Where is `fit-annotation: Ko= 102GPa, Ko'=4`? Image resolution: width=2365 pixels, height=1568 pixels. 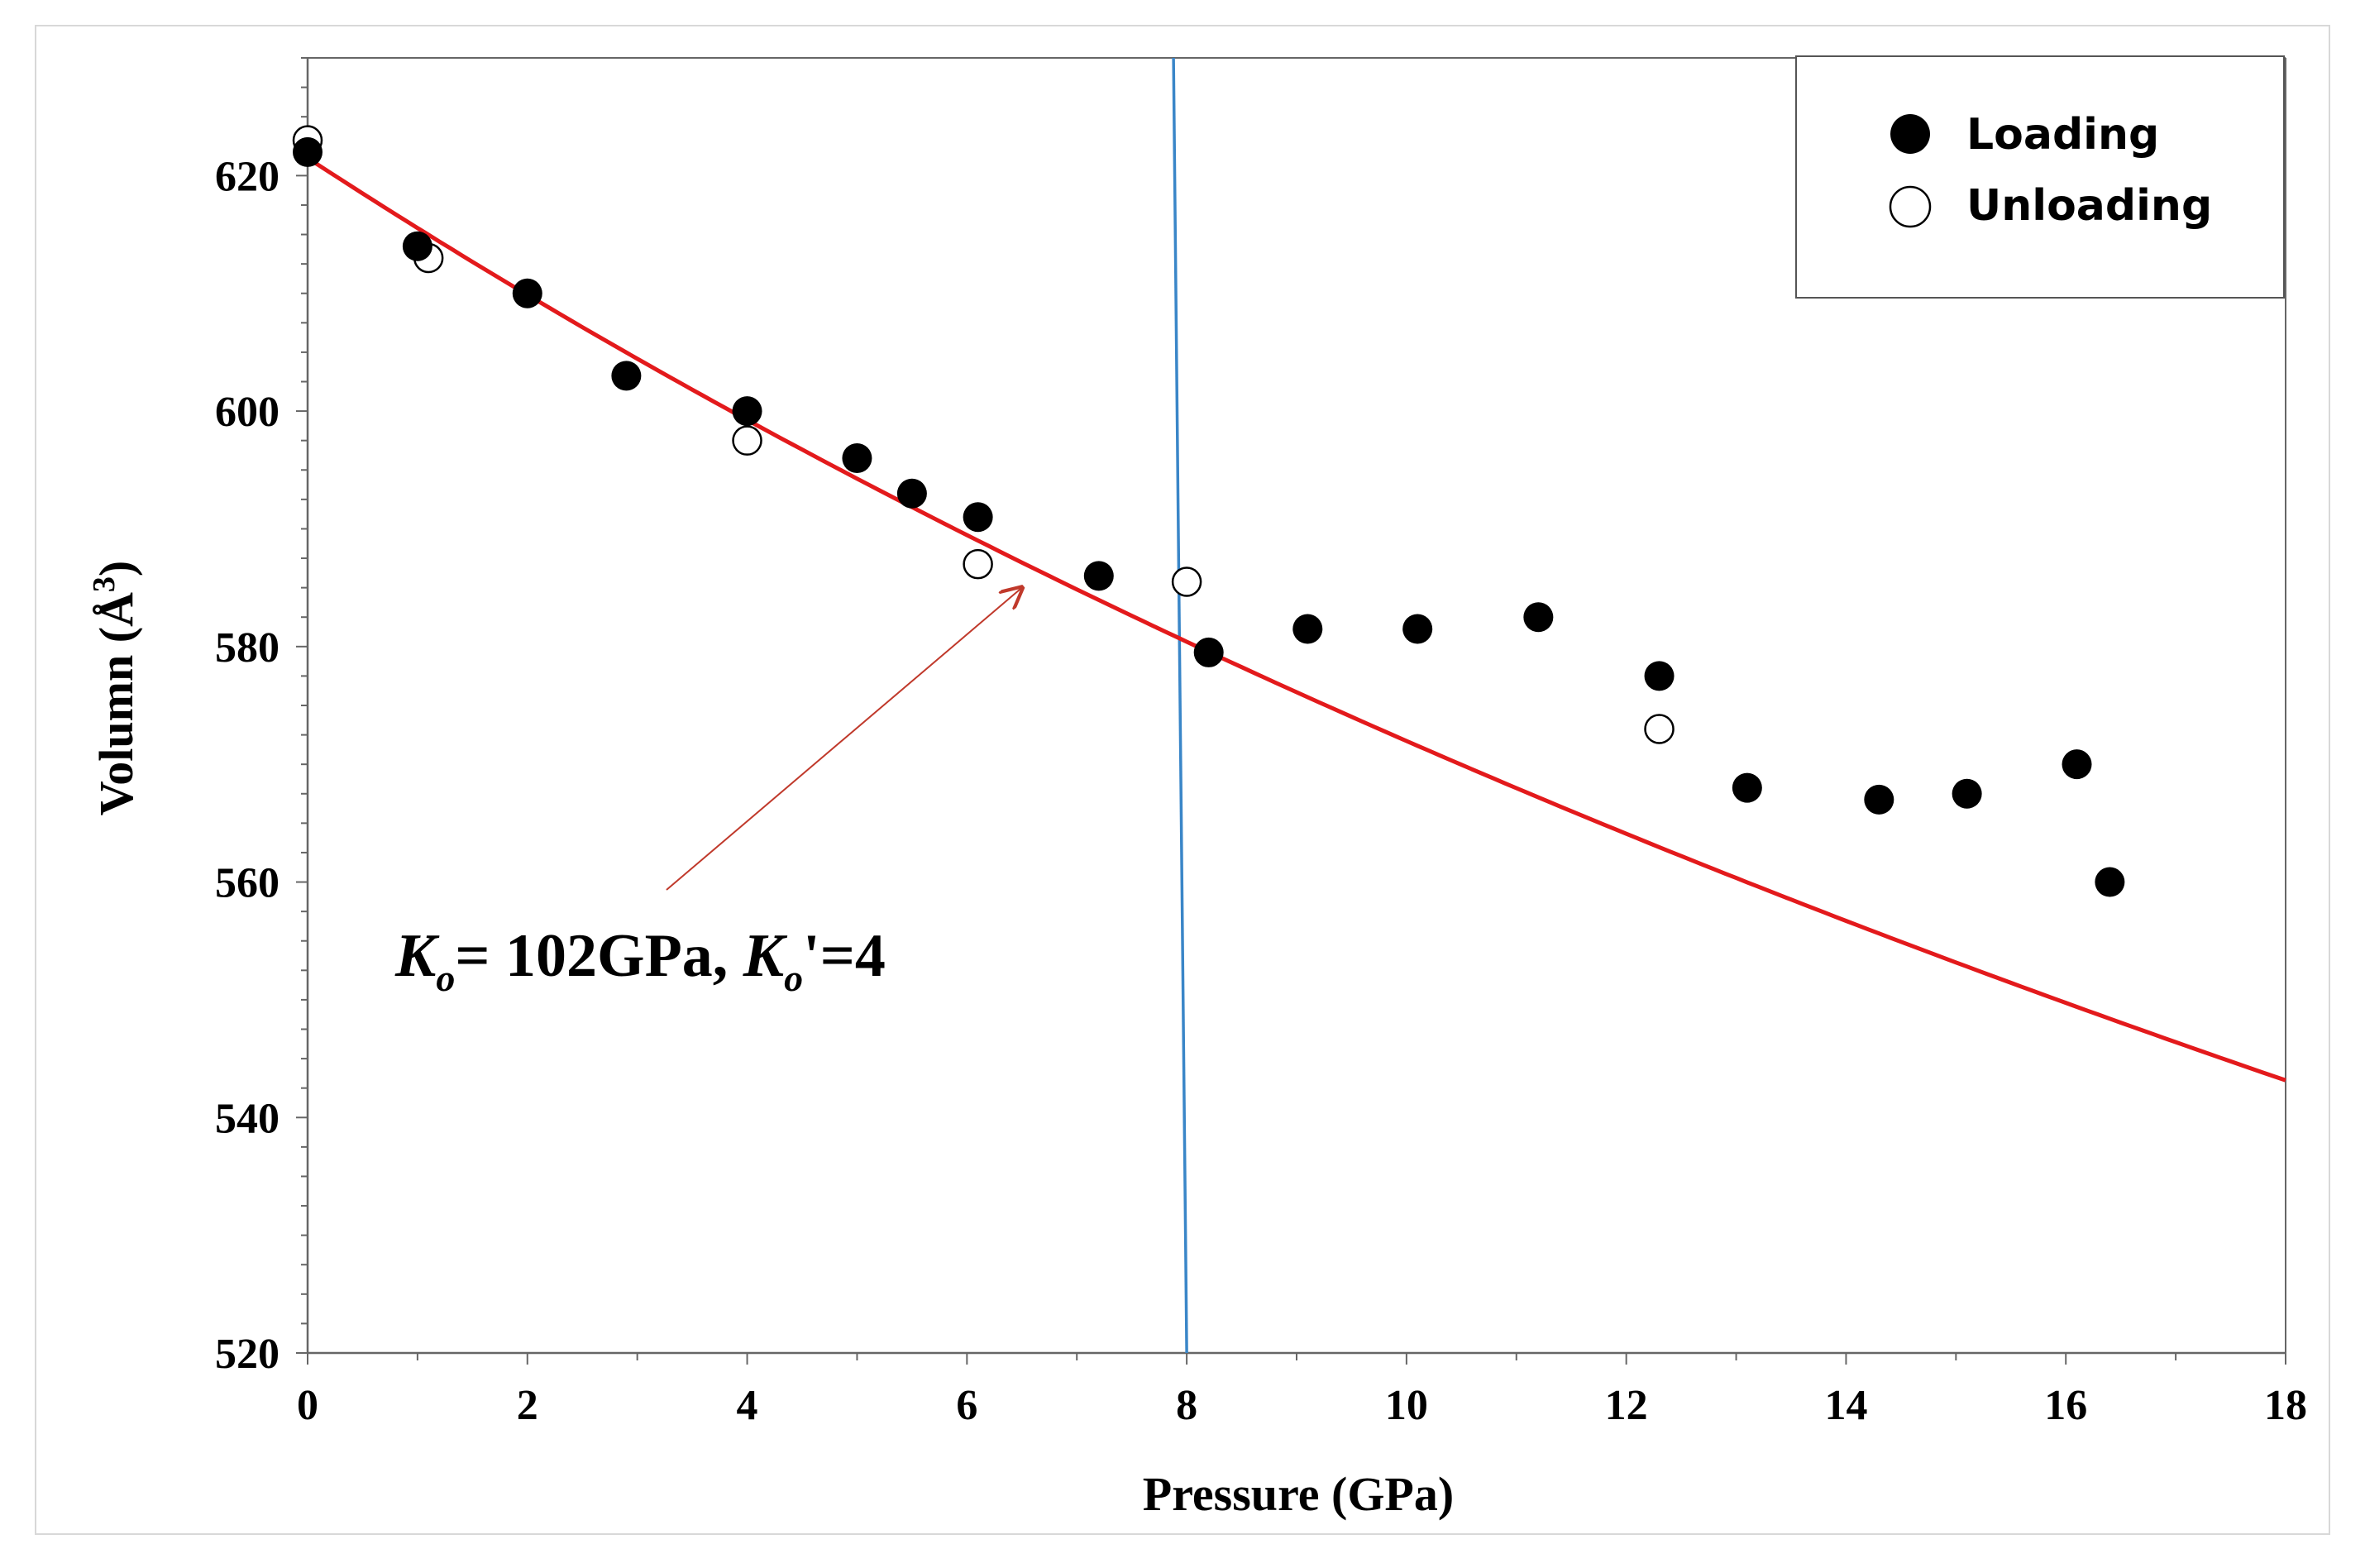 fit-annotation: Ko= 102GPa, Ko'=4 is located at coordinates (708, 793).